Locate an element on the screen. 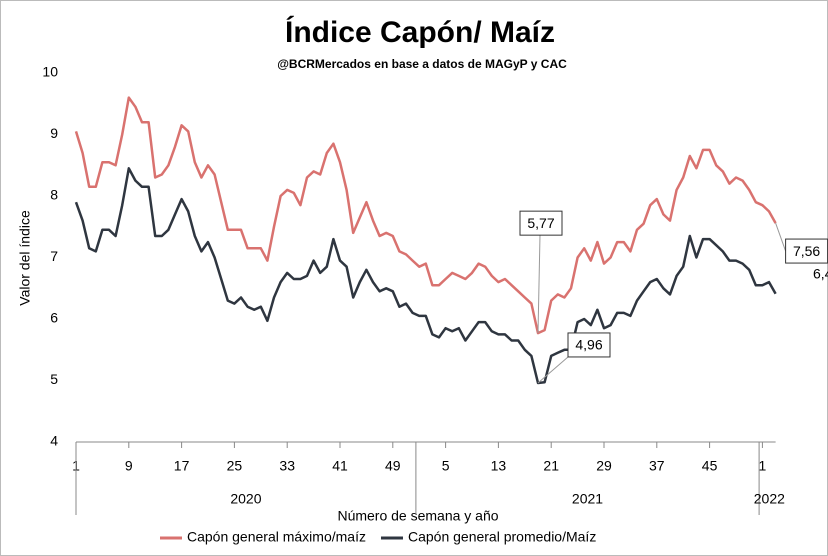  legend-label: Capón general máximo/maíz is located at coordinates (276, 537).